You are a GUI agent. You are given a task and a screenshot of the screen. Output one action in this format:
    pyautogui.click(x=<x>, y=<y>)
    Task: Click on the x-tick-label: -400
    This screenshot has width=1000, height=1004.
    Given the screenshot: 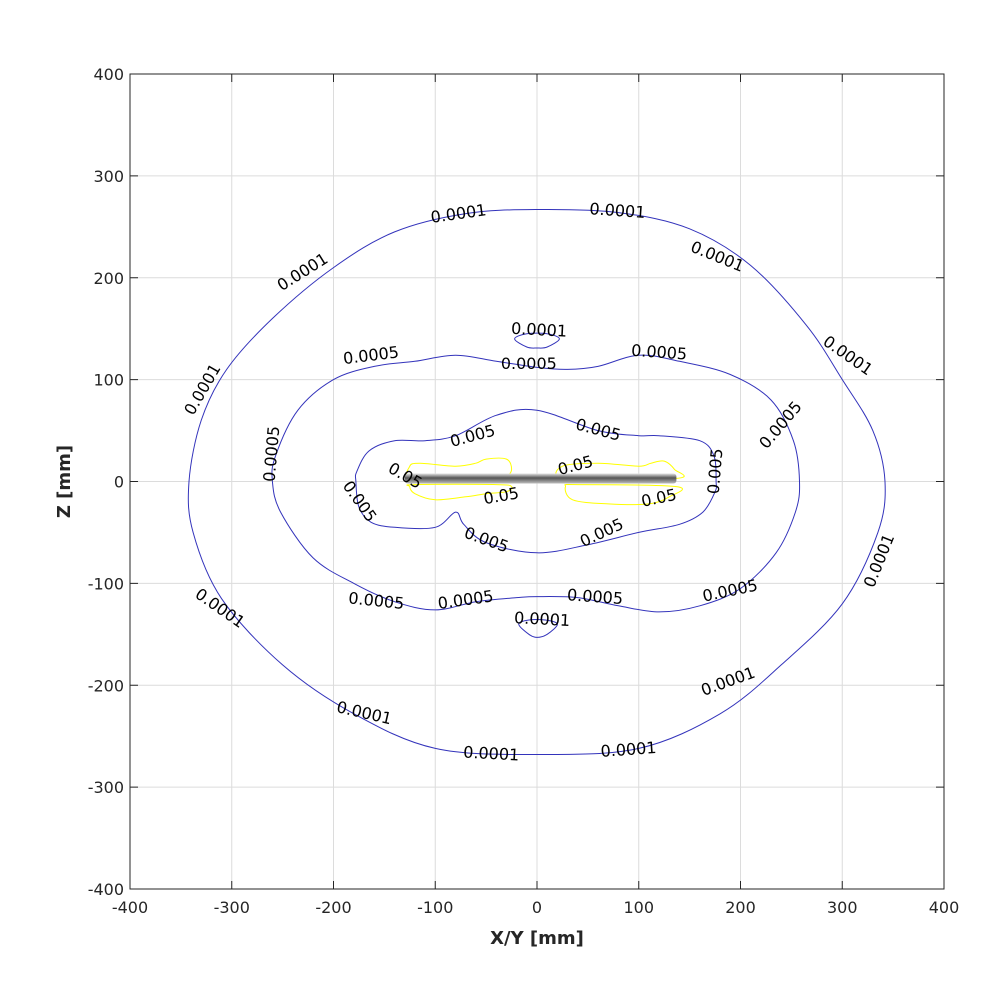 What is the action you would take?
    pyautogui.click(x=130, y=907)
    